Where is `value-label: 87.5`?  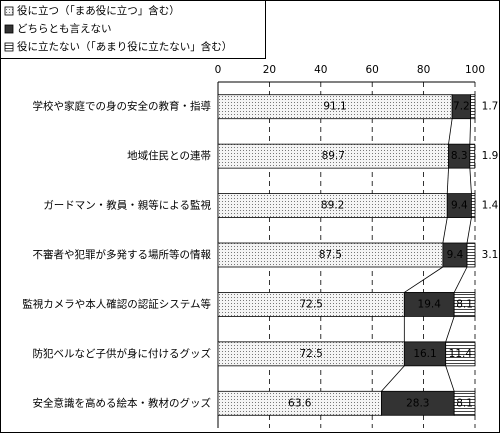
value-label: 87.5 is located at coordinates (330, 255).